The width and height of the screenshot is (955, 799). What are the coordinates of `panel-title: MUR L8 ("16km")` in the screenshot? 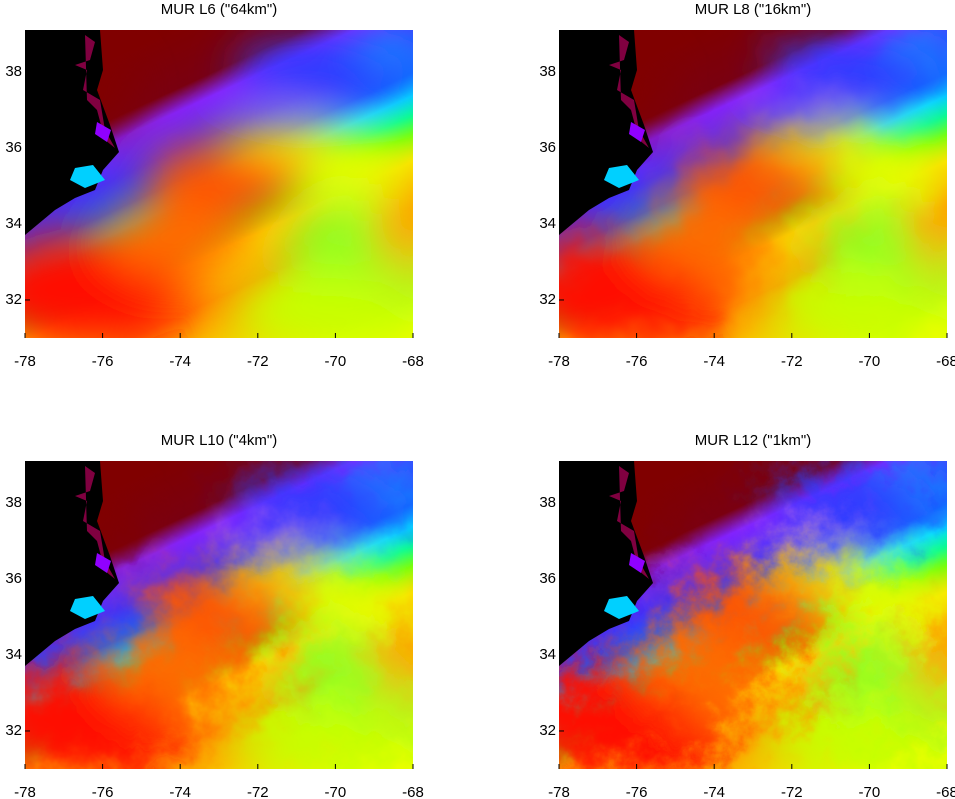 It's located at (753, 9).